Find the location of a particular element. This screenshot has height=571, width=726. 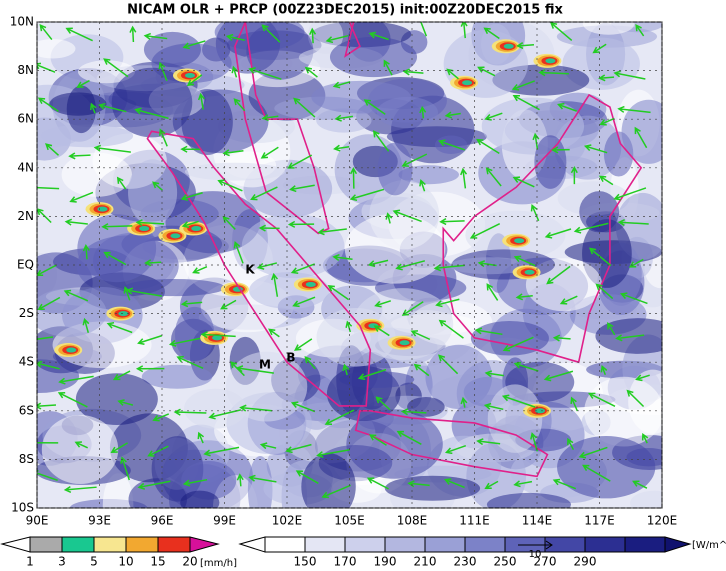

legend-label: 270 is located at coordinates (545, 562).